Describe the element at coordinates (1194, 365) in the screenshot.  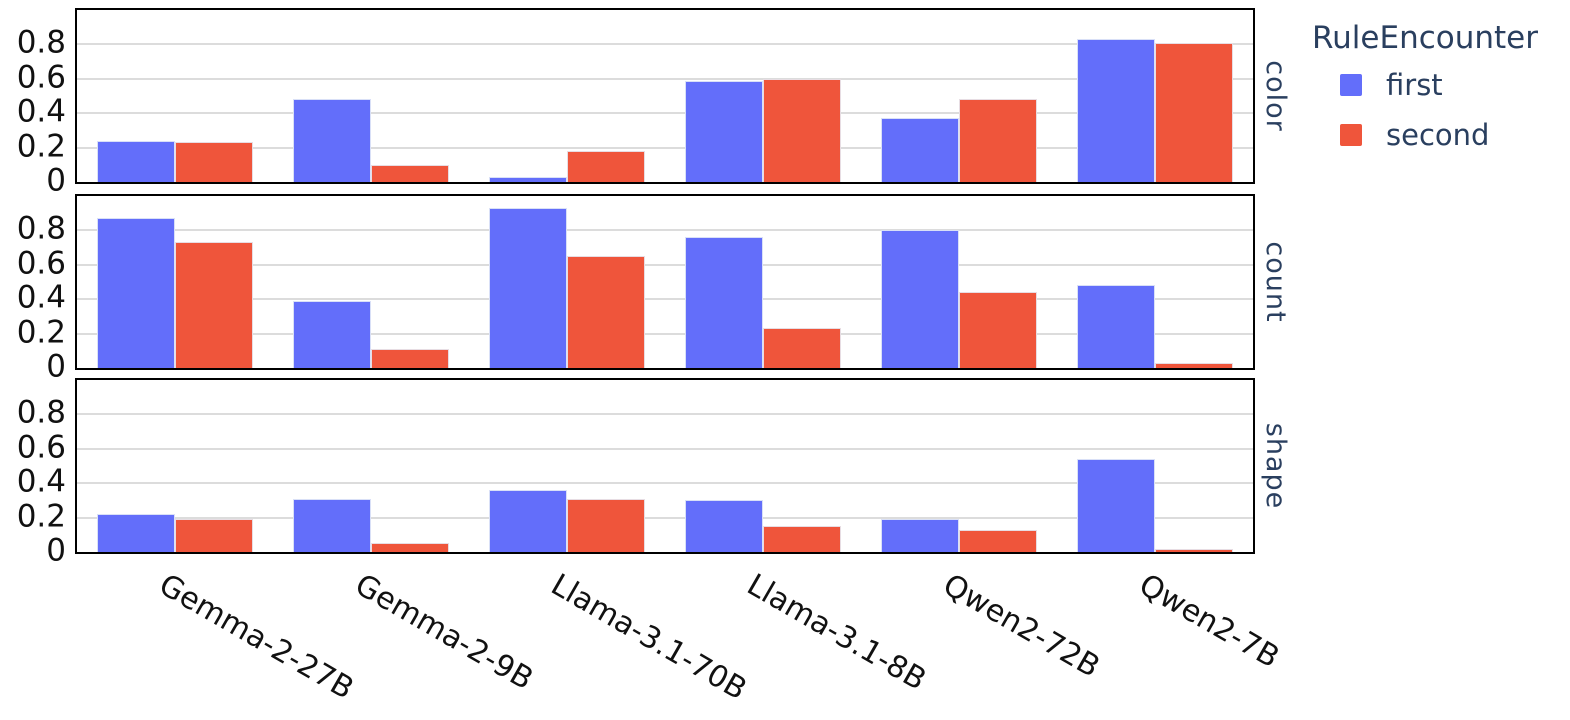
I see `bar-count-Qwen2-7B-second` at that location.